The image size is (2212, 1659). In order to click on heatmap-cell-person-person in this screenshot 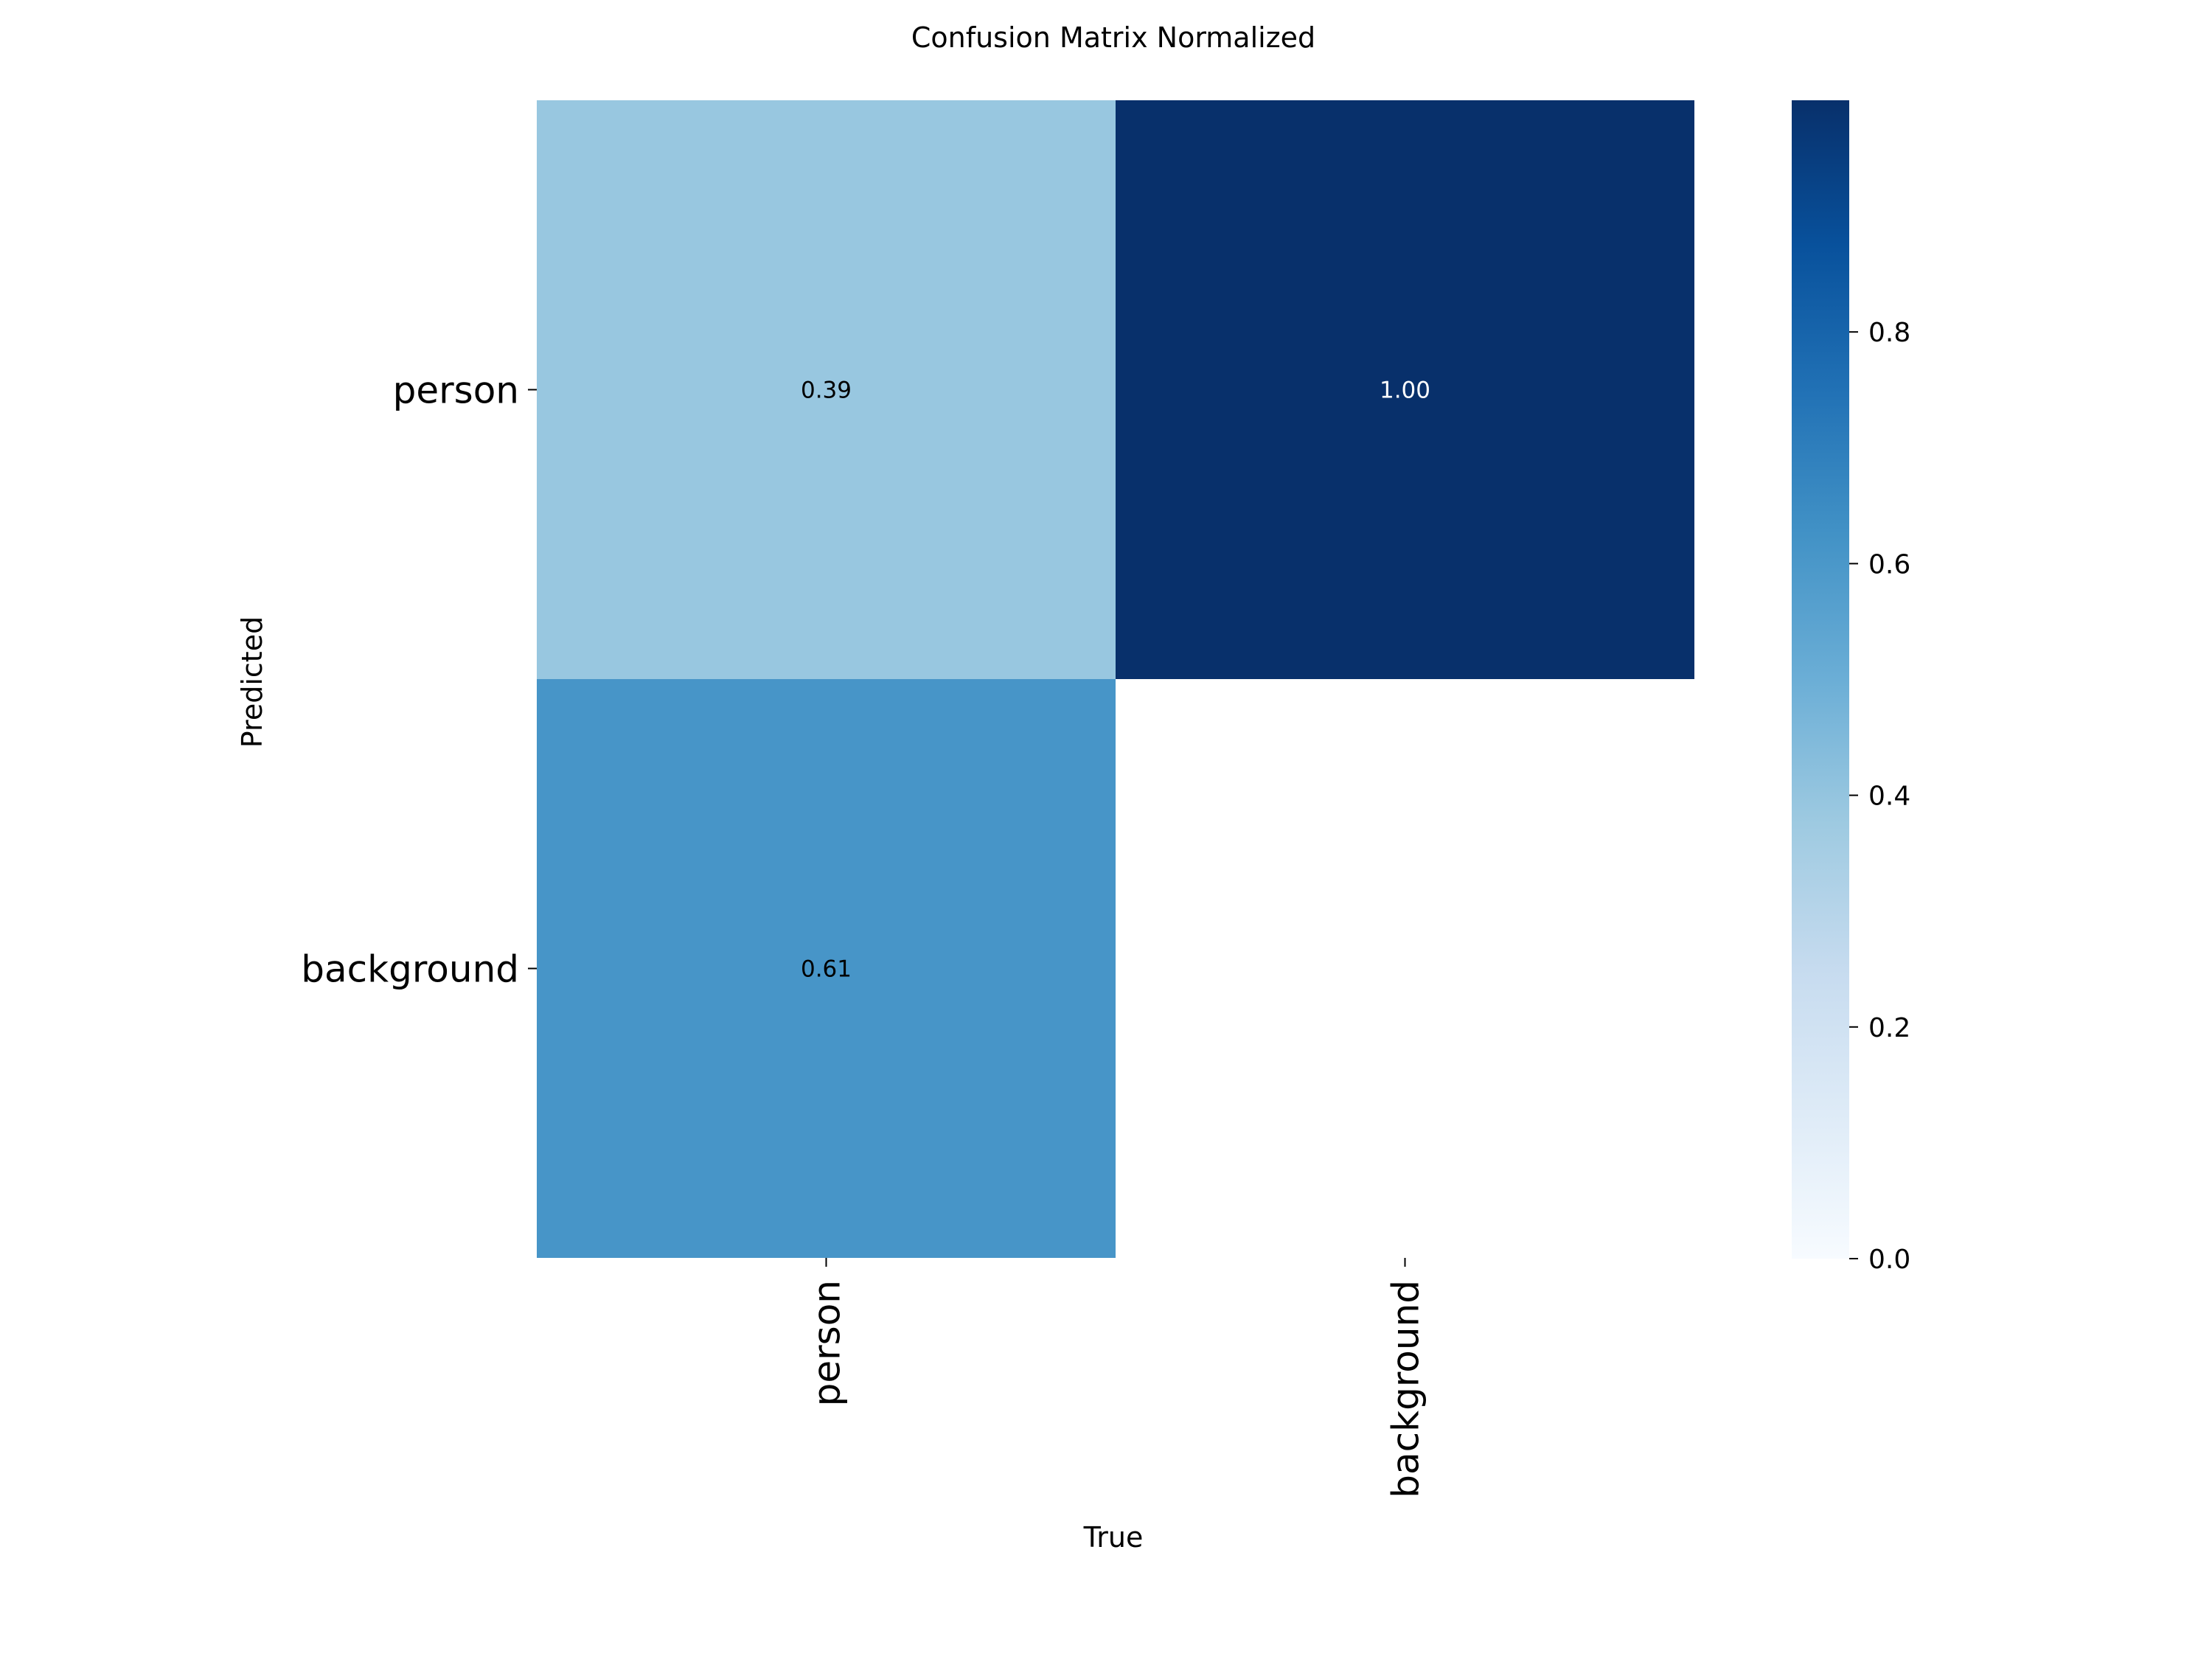, I will do `click(826, 389)`.